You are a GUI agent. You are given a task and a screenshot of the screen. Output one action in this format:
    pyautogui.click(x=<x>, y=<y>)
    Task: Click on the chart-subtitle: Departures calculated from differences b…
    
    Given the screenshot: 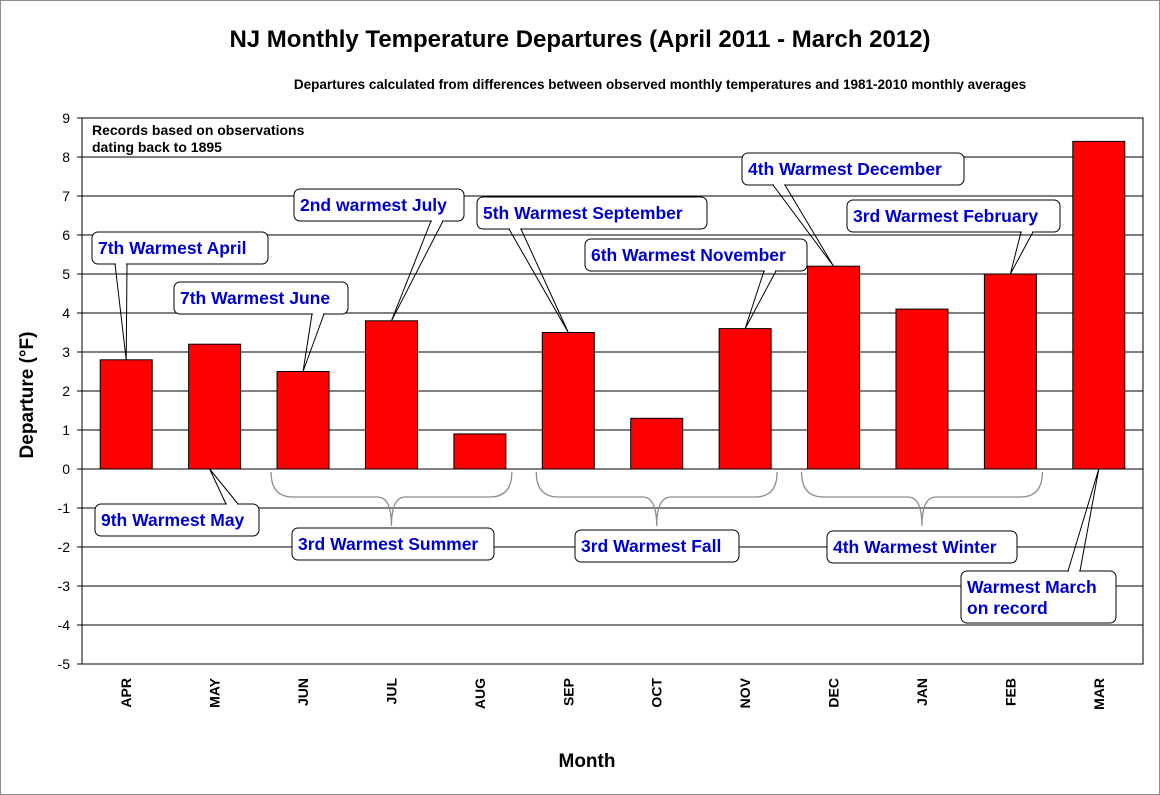 What is the action you would take?
    pyautogui.click(x=660, y=84)
    